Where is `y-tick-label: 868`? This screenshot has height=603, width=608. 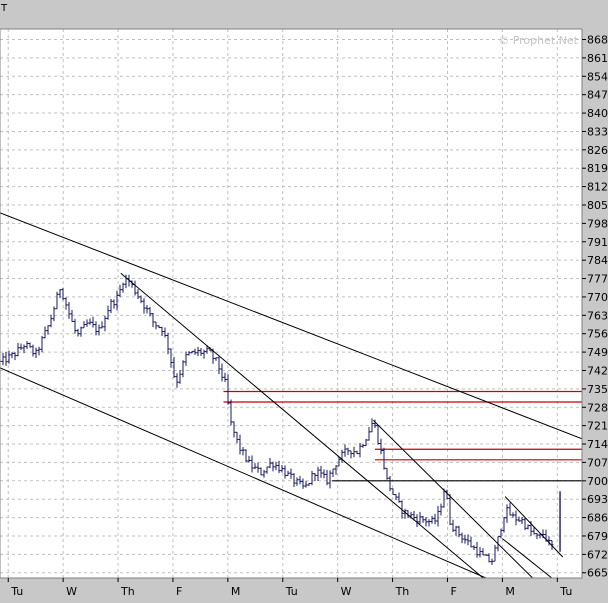 y-tick-label: 868 is located at coordinates (597, 40).